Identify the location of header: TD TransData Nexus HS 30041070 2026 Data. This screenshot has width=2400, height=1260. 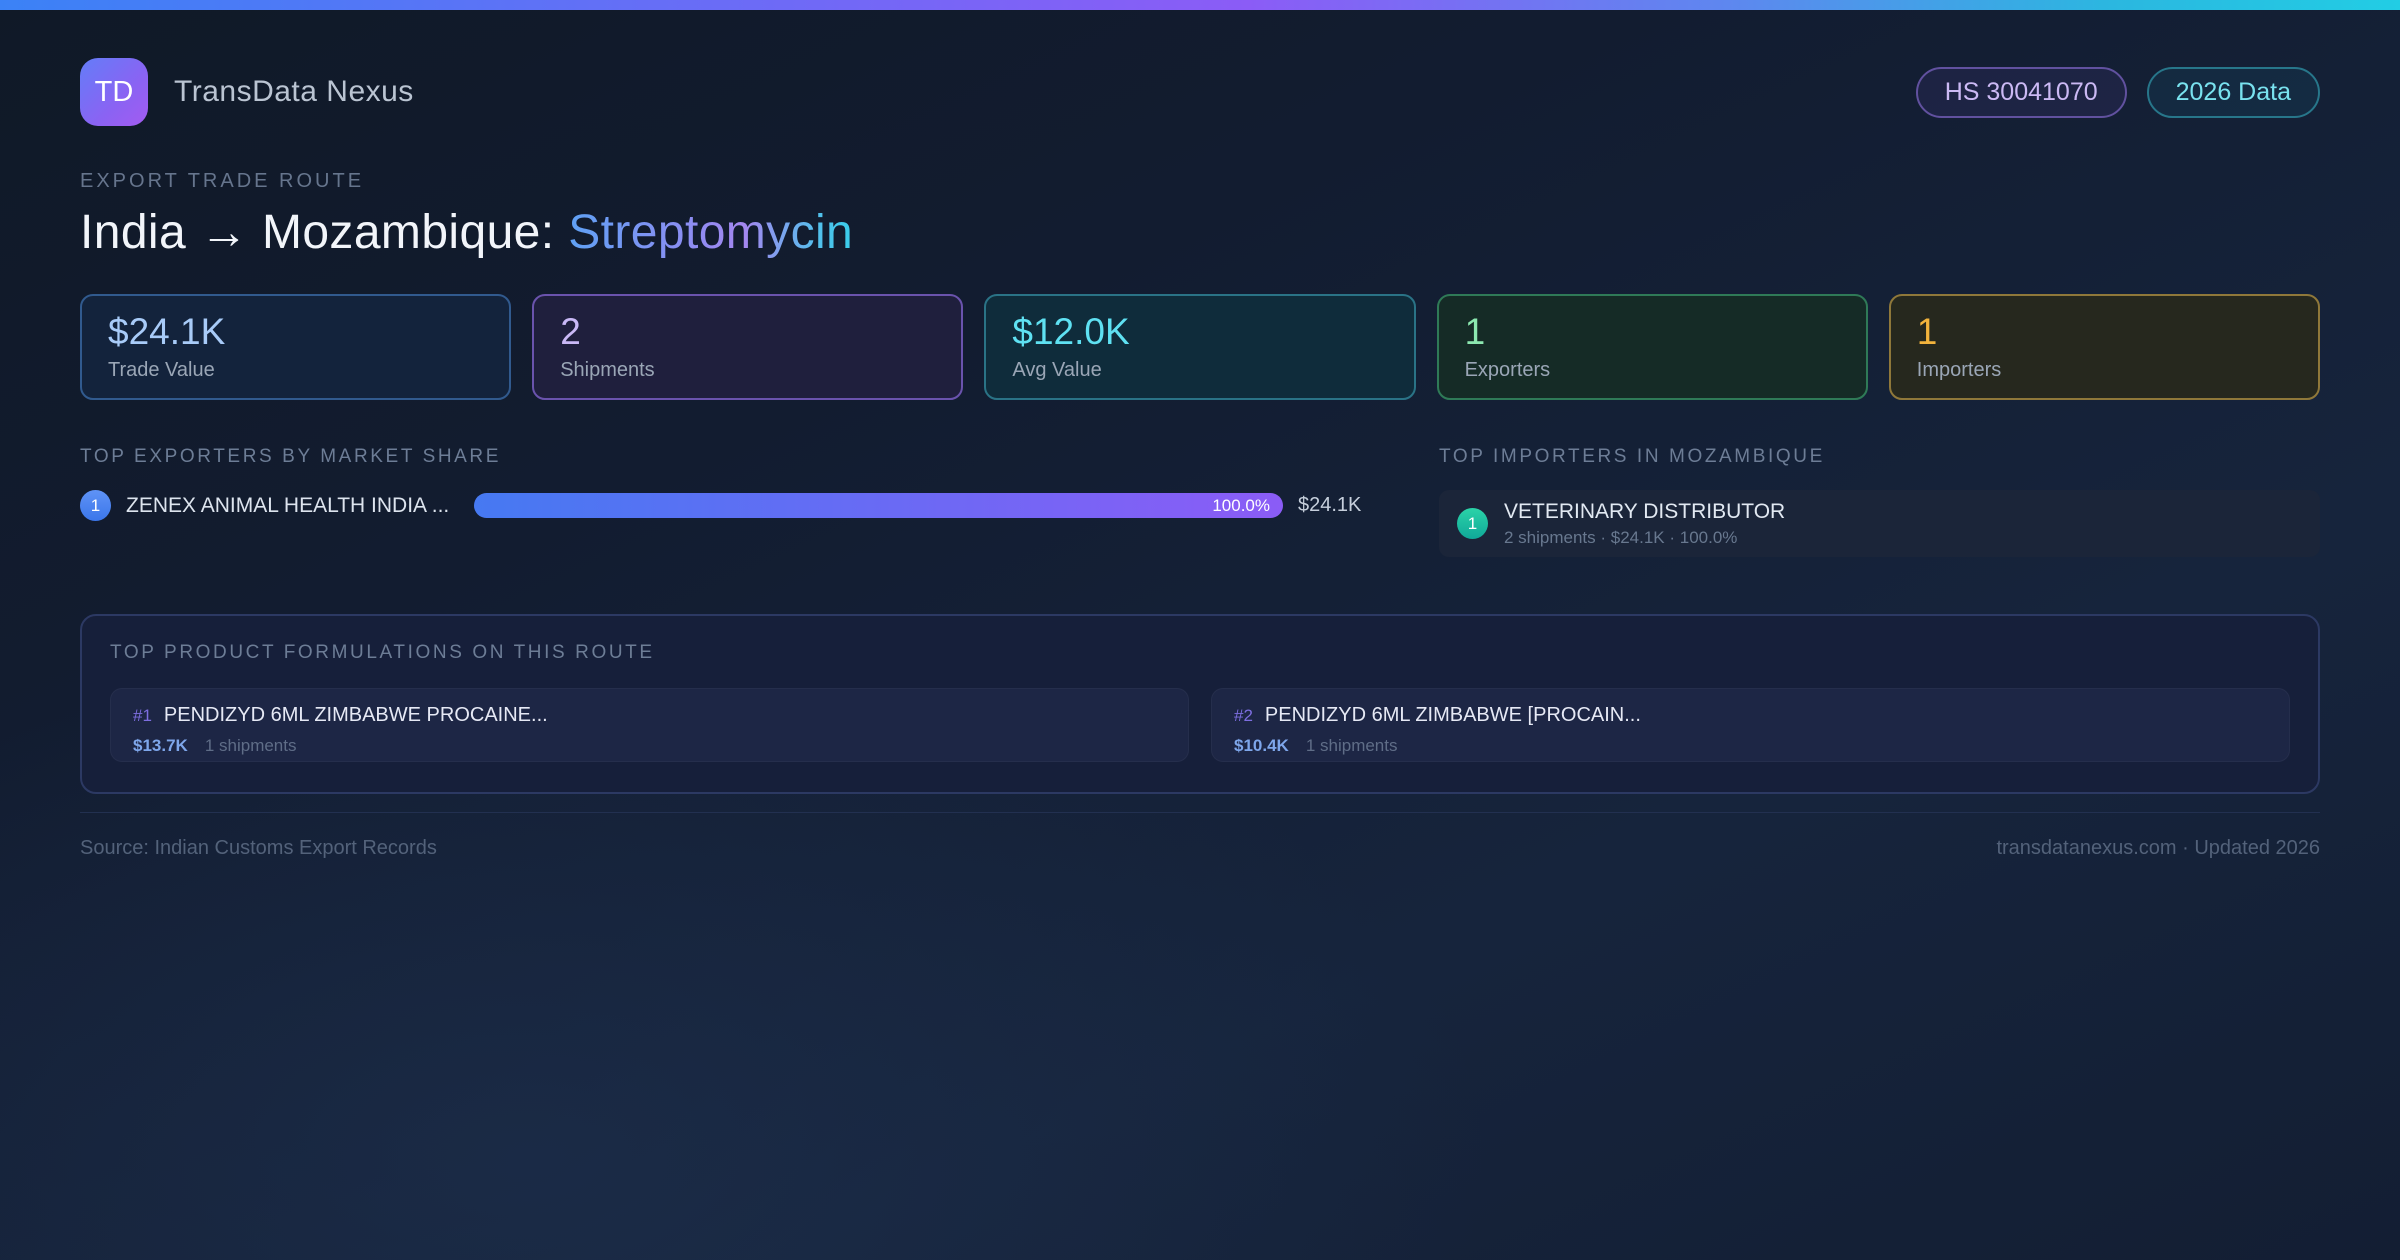
(1200, 92).